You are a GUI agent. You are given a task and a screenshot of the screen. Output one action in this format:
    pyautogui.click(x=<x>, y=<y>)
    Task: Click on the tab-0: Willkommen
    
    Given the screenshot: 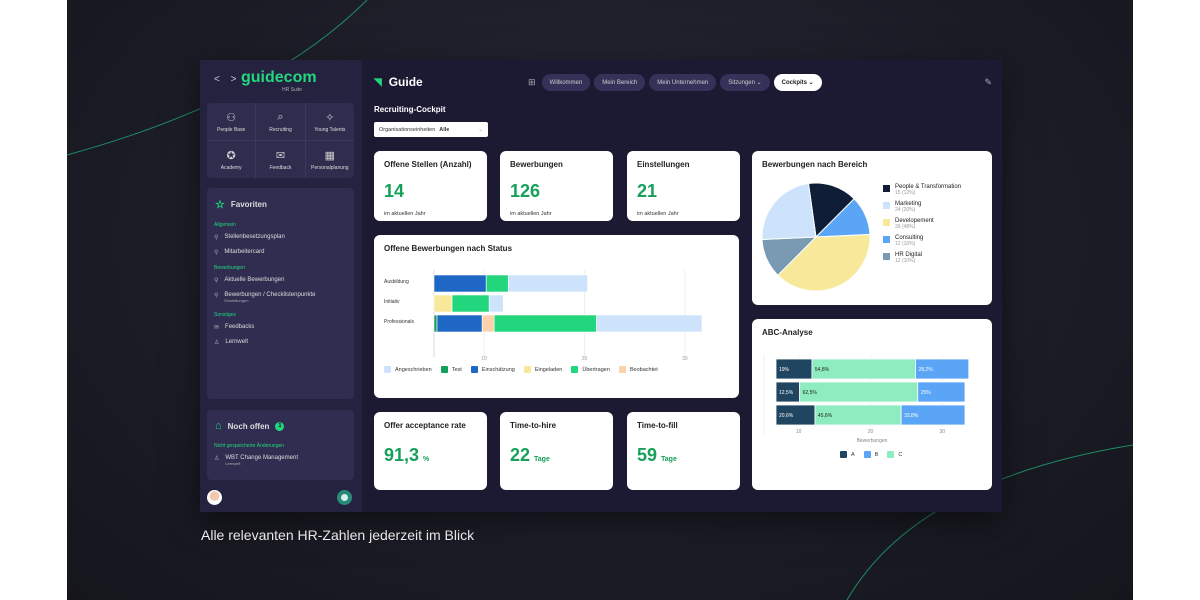 What is the action you would take?
    pyautogui.click(x=566, y=82)
    